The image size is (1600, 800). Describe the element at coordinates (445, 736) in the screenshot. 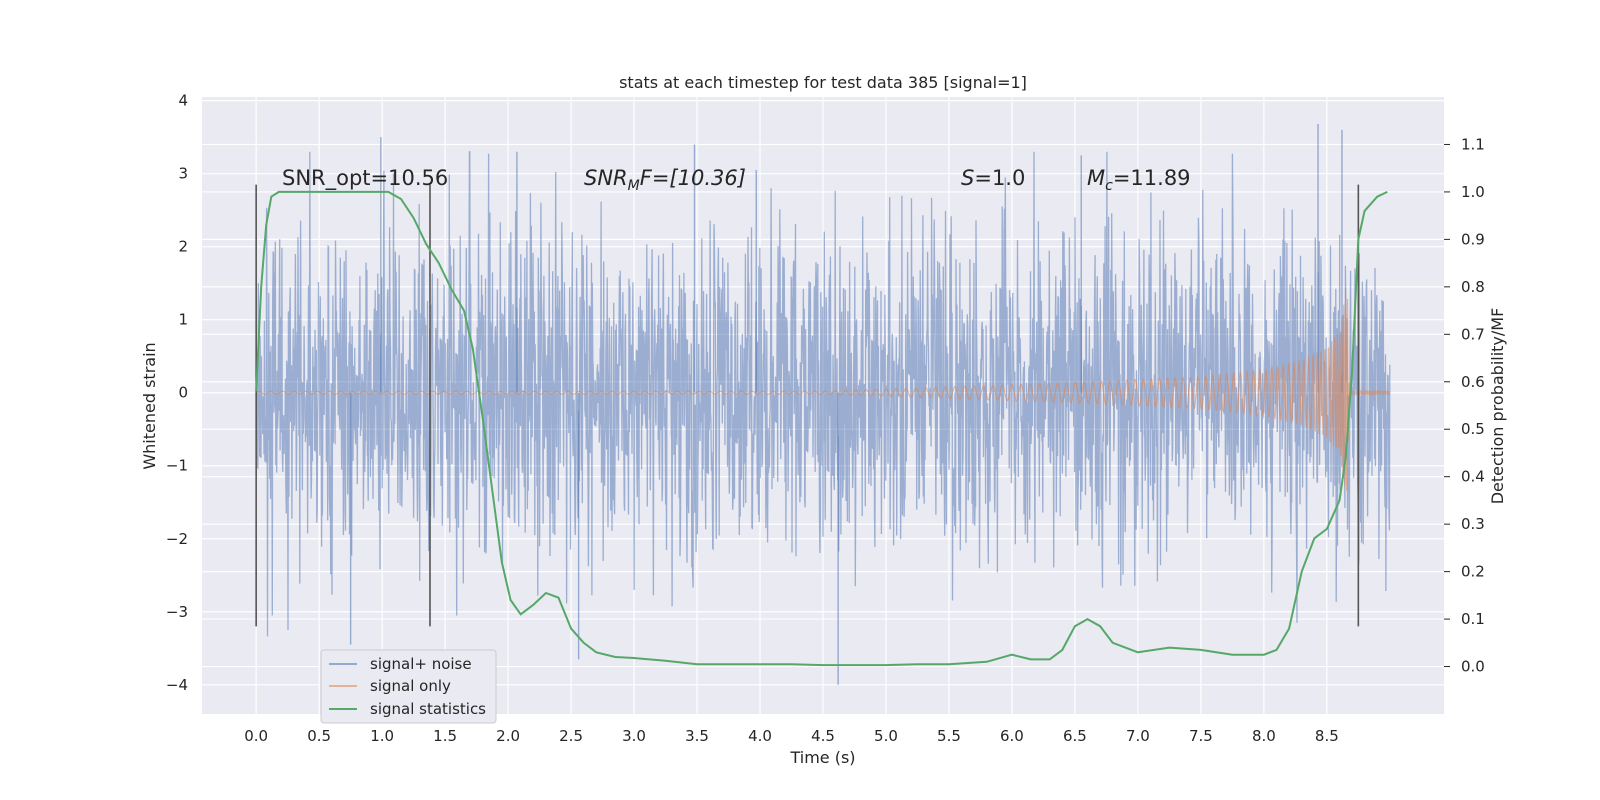

I see `x-tick-label: 1.5` at that location.